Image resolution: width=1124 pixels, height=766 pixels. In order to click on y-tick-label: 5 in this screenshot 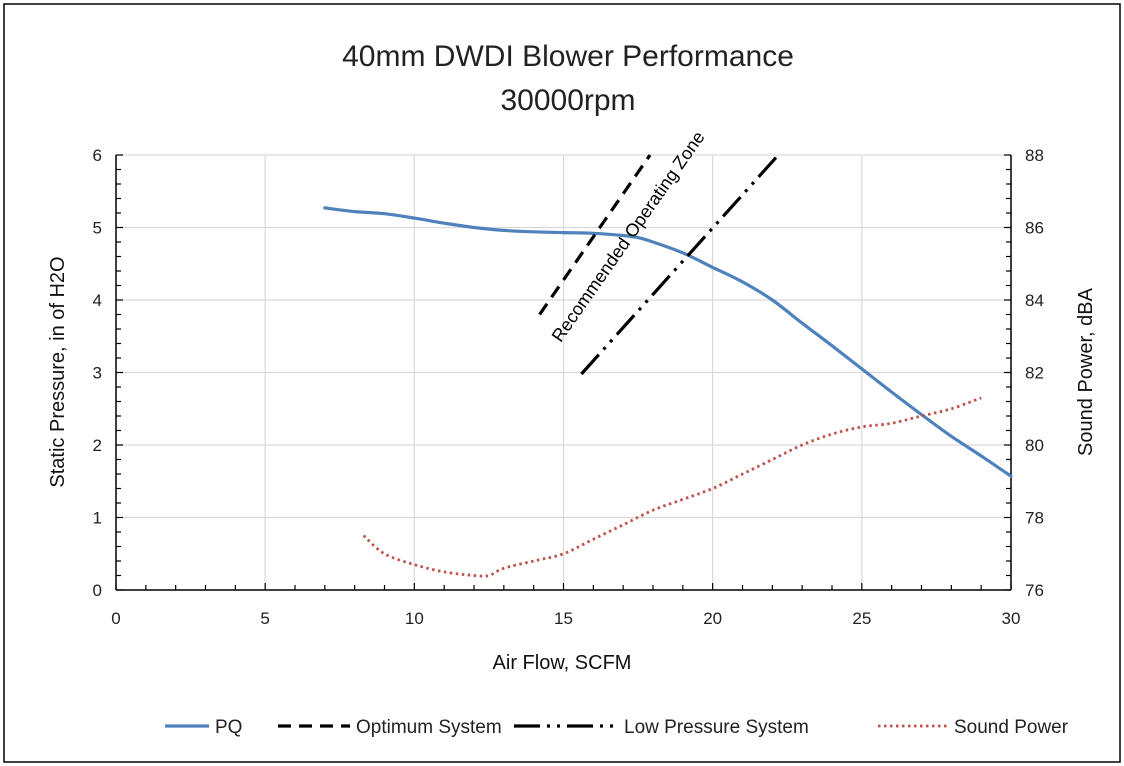, I will do `click(97, 228)`.